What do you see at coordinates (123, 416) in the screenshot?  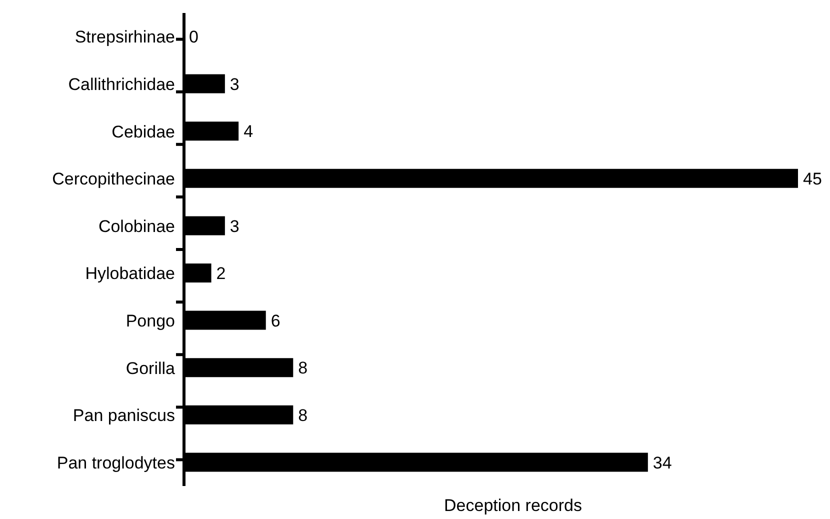 I see `y-tick-label: Pan paniscus` at bounding box center [123, 416].